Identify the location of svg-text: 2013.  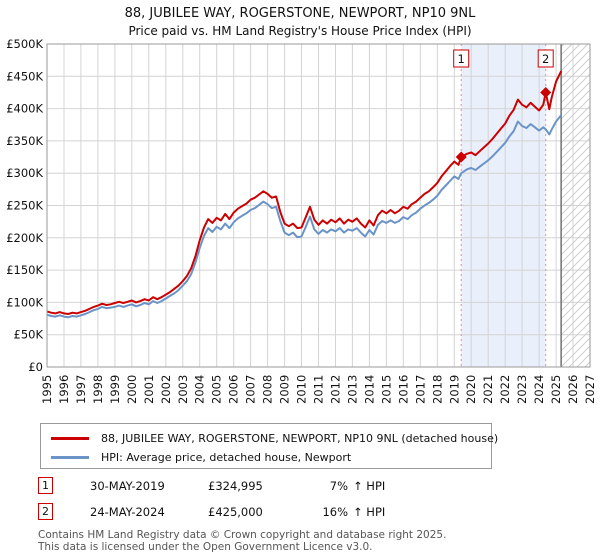
(352, 389).